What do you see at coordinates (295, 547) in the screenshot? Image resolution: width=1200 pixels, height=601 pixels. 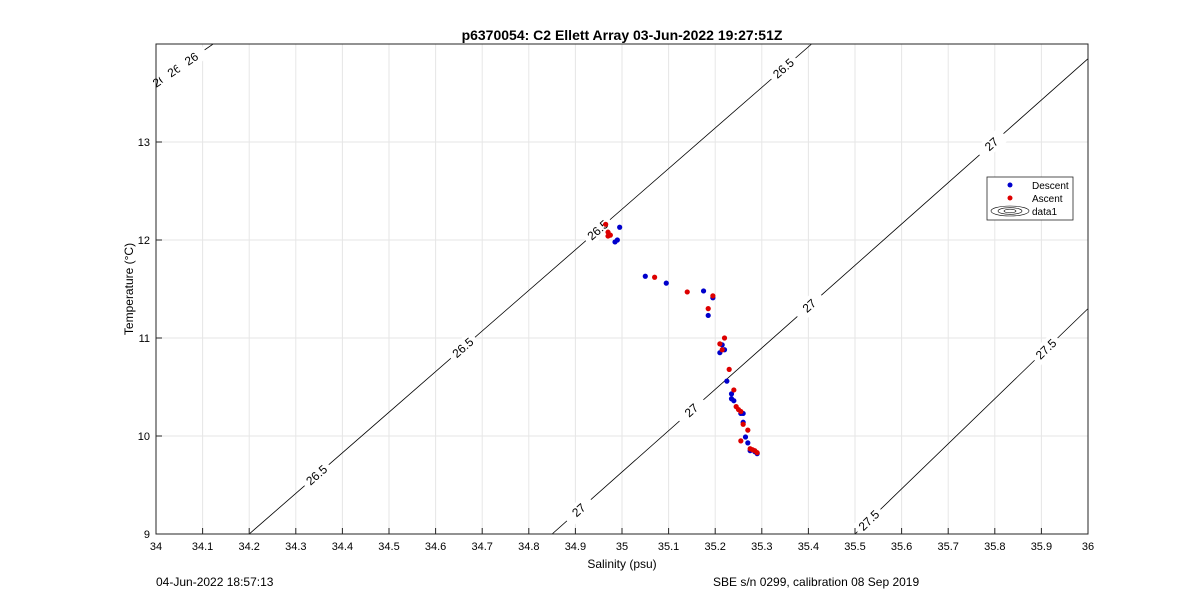 I see `x-tick-label: 34.3` at bounding box center [295, 547].